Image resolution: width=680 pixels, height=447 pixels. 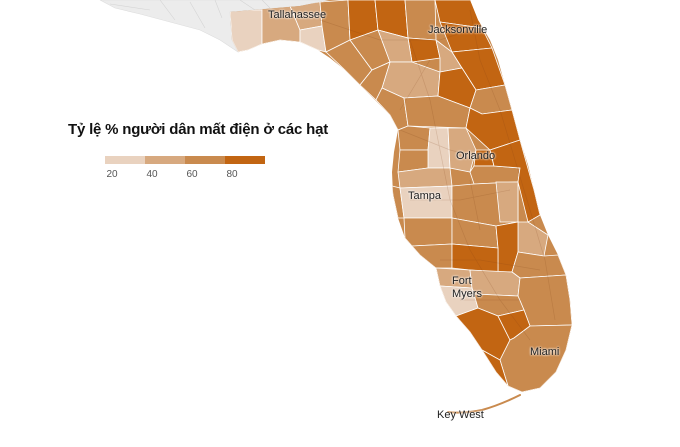 What do you see at coordinates (297, 15) in the screenshot?
I see `city-label-tallahassee: Tallahassee` at bounding box center [297, 15].